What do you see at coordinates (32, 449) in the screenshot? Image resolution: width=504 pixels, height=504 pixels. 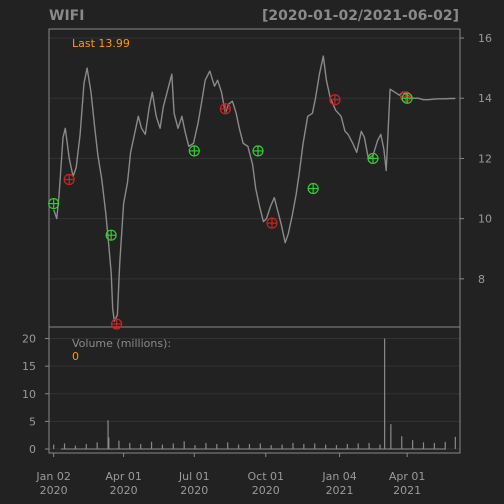 I see `volume-y-tick-label: 0` at bounding box center [32, 449].